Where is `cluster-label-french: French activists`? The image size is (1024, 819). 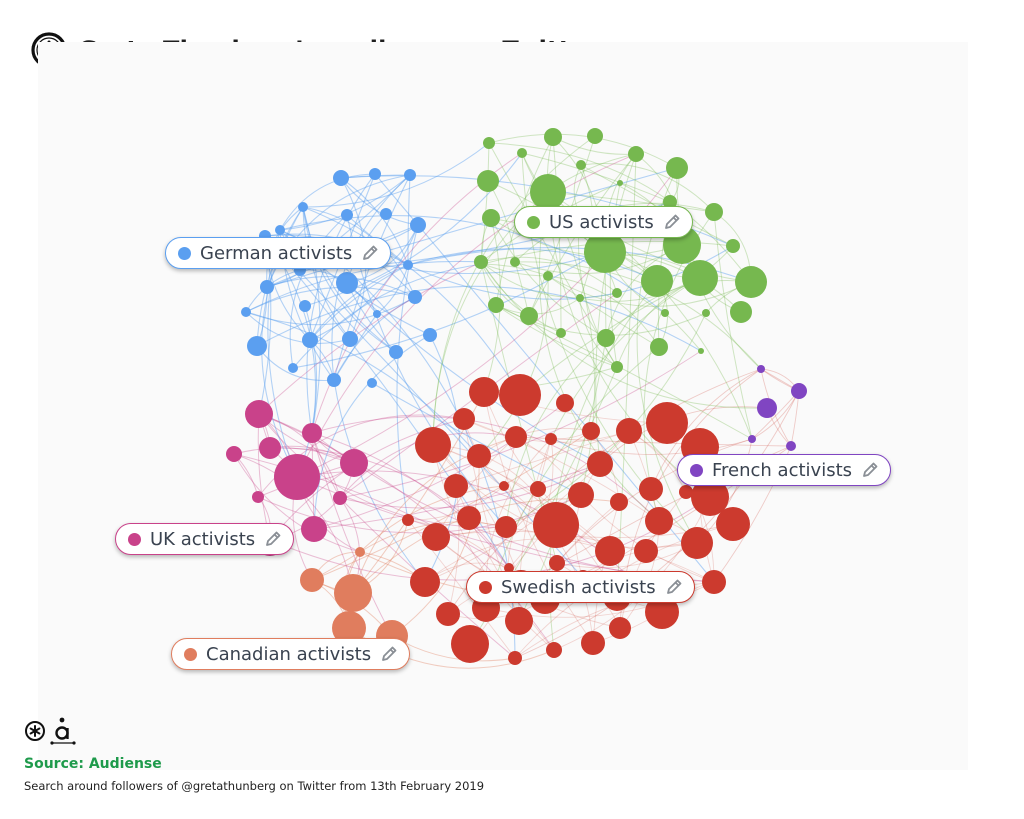 cluster-label-french: French activists is located at coordinates (784, 470).